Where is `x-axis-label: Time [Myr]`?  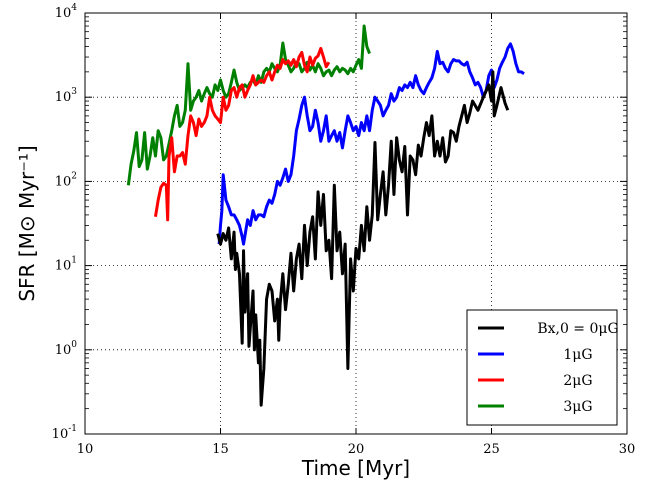 x-axis-label: Time [Myr] is located at coordinates (355, 468).